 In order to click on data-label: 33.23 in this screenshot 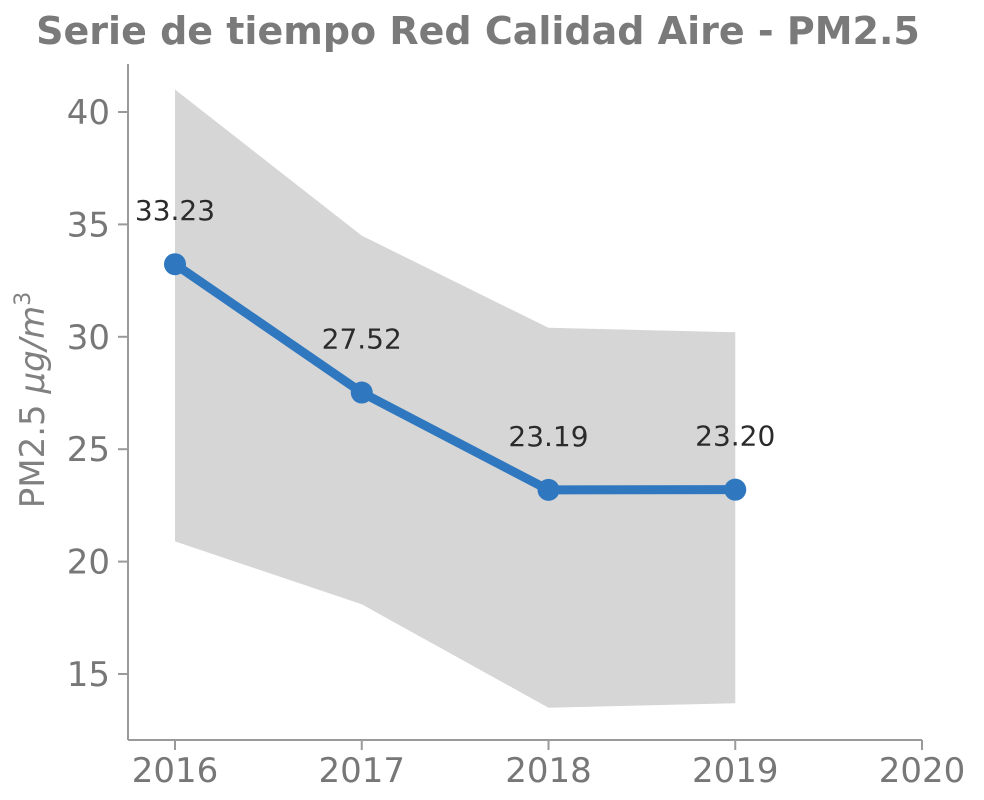, I will do `click(175, 210)`.